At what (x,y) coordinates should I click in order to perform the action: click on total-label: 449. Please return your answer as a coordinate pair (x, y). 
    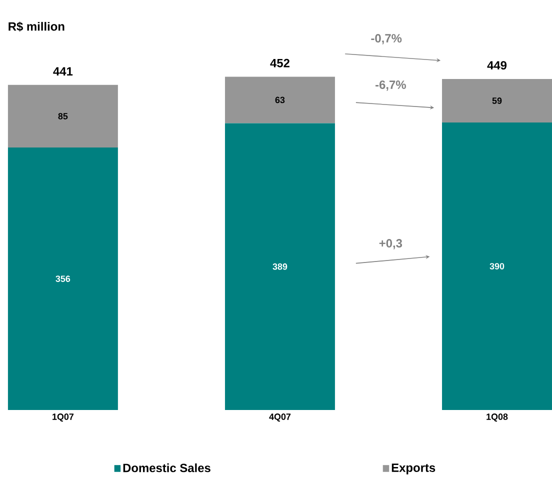
    Looking at the image, I should click on (497, 65).